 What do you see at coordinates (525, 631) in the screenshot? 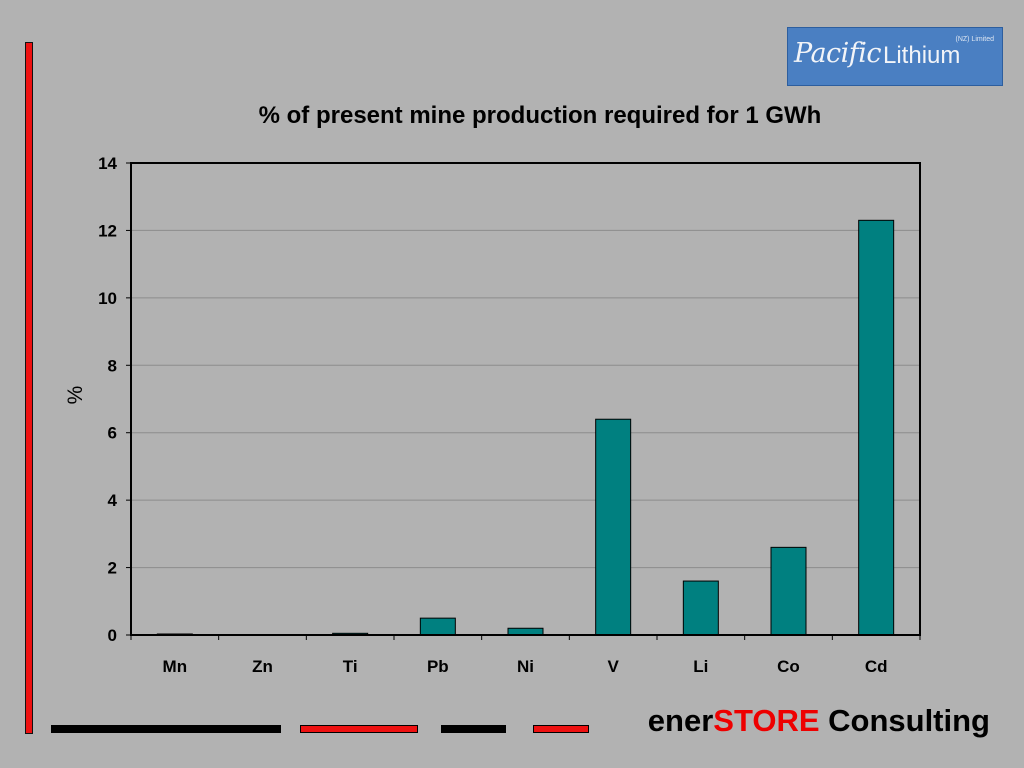
I see `bar-ni` at bounding box center [525, 631].